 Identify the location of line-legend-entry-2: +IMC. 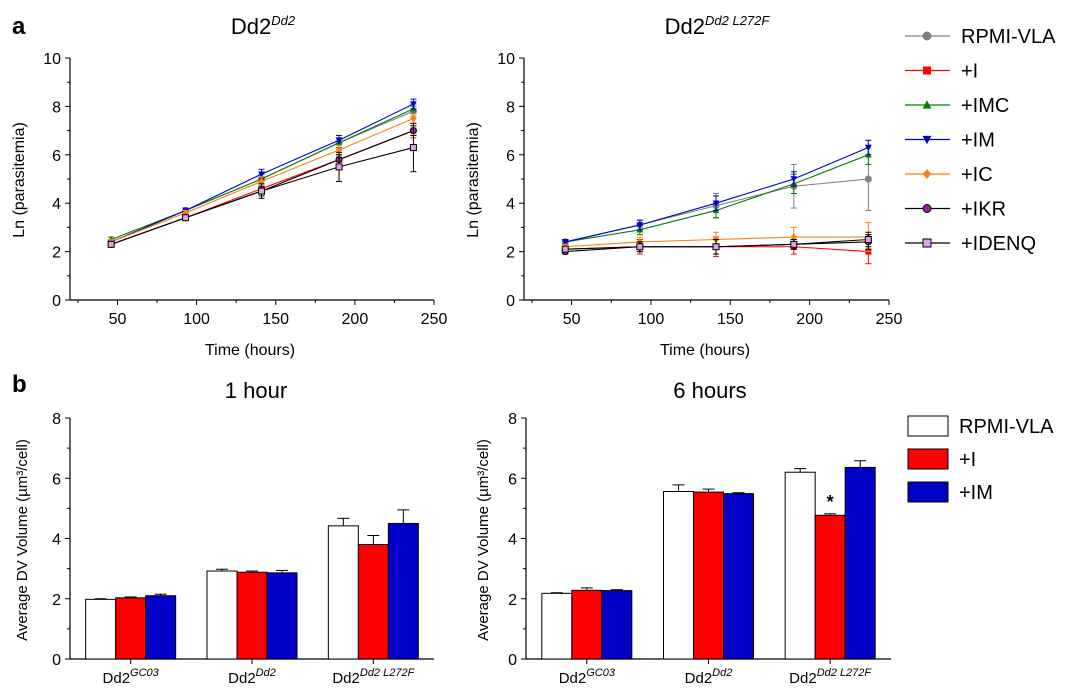
(957, 106).